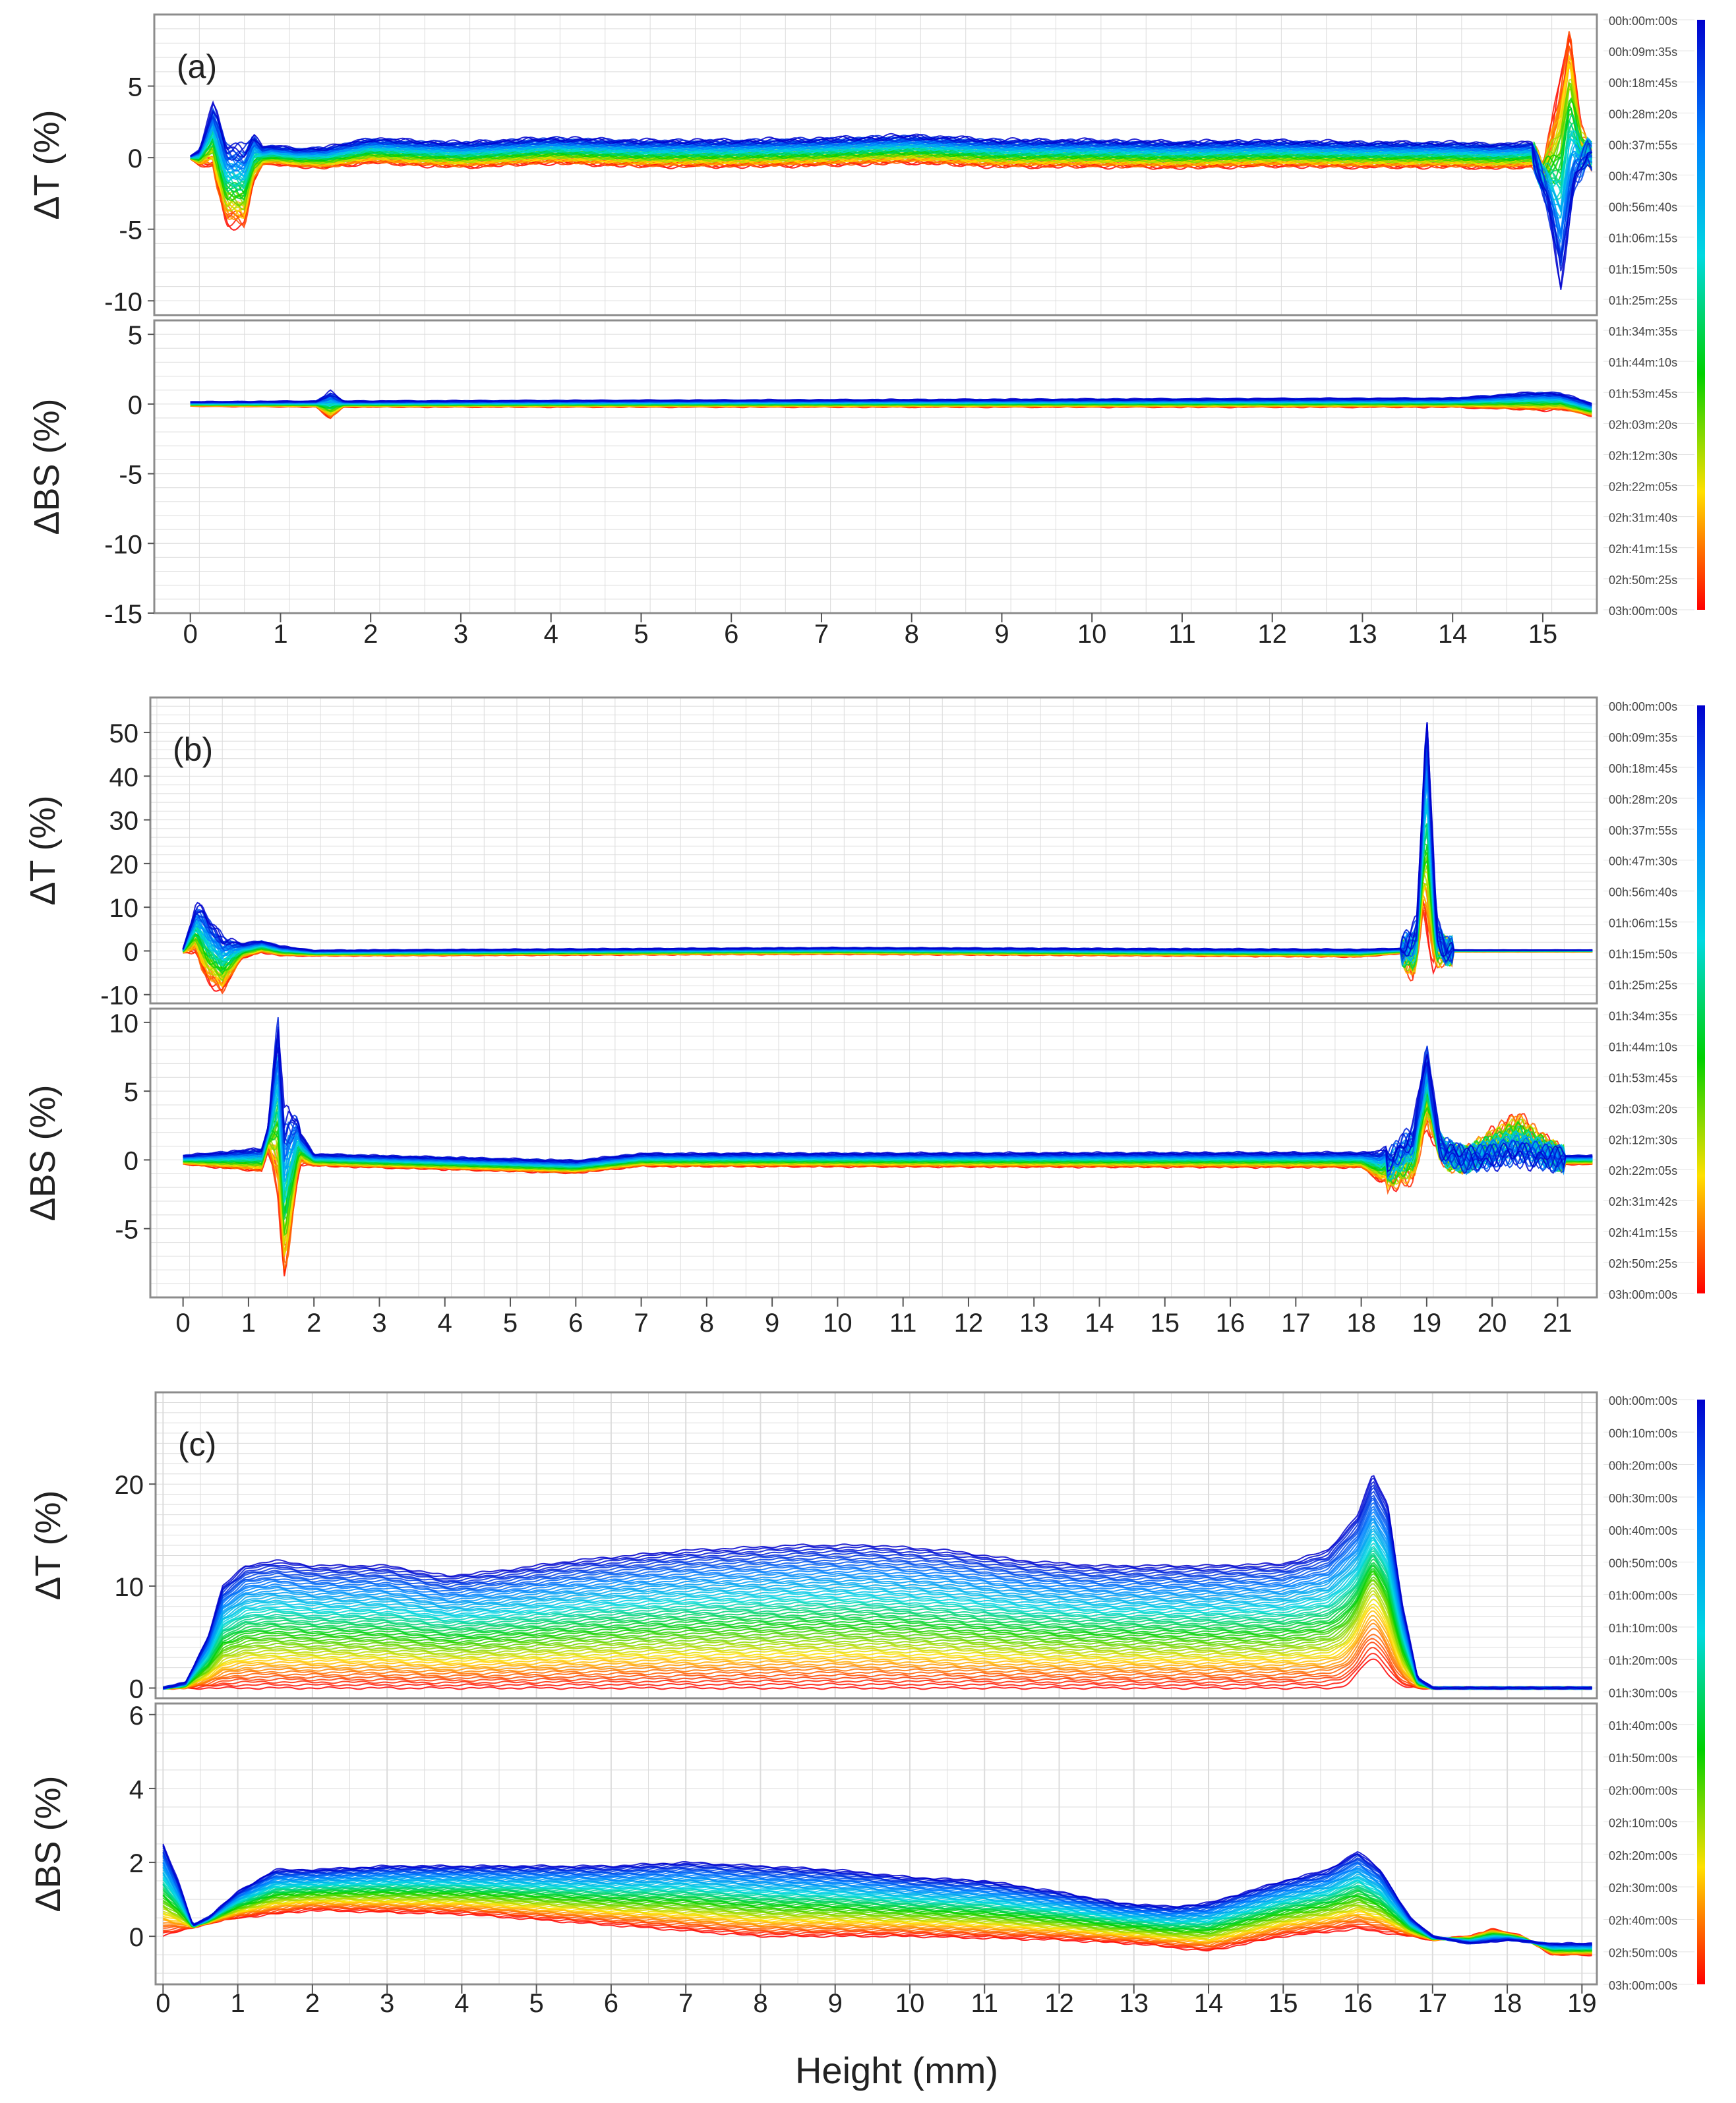  What do you see at coordinates (1643, 300) in the screenshot?
I see `legend-label: 01h:25m:25s` at bounding box center [1643, 300].